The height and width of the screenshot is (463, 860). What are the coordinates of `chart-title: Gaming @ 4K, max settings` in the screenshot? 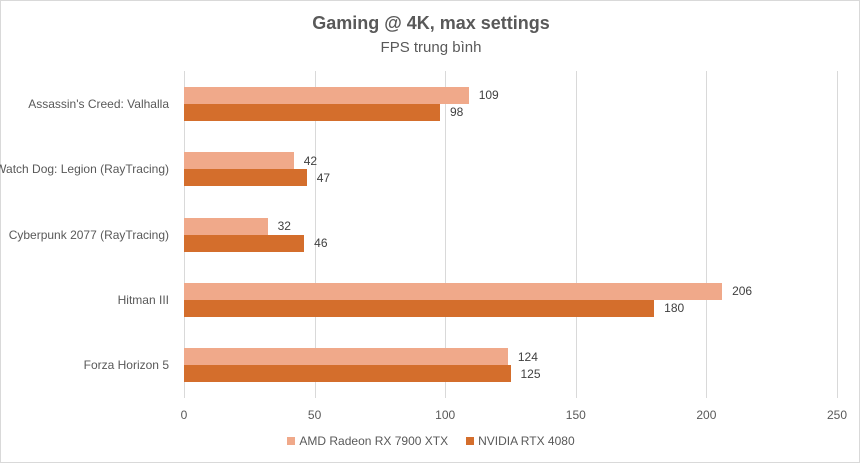 It's located at (431, 23).